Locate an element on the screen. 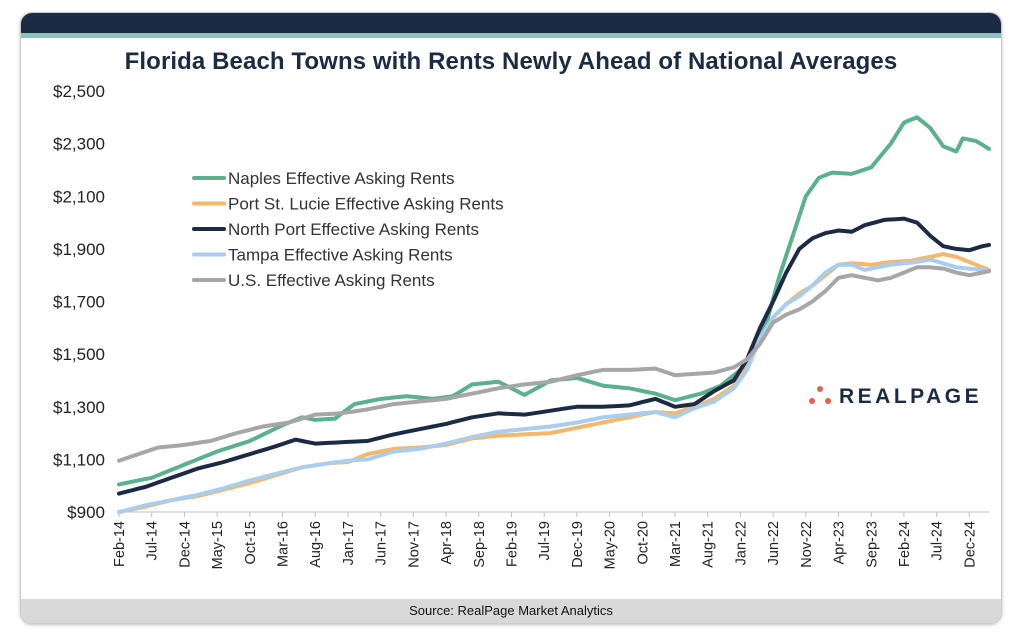 Image resolution: width=1020 pixels, height=633 pixels. y-tick-label: $2,500 is located at coordinates (79, 91).